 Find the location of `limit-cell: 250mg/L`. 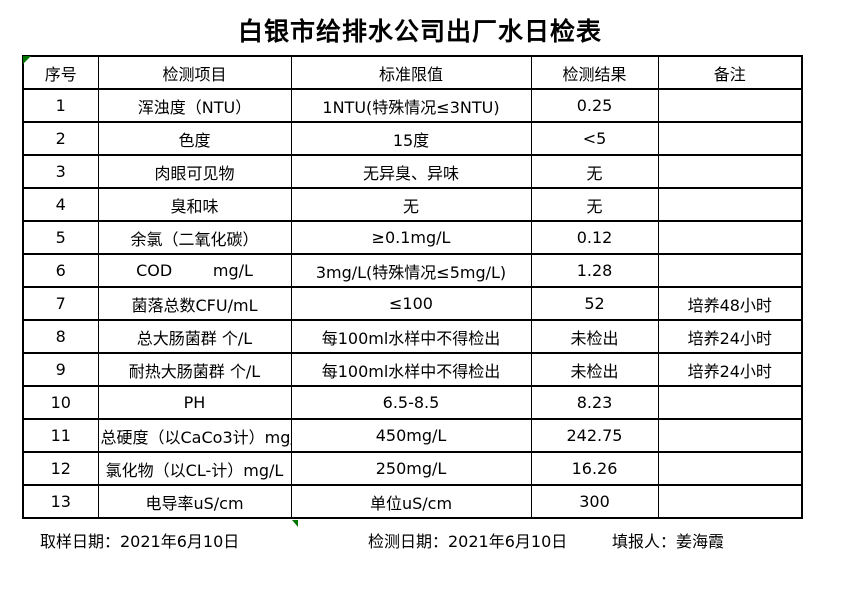

limit-cell: 250mg/L is located at coordinates (411, 468).